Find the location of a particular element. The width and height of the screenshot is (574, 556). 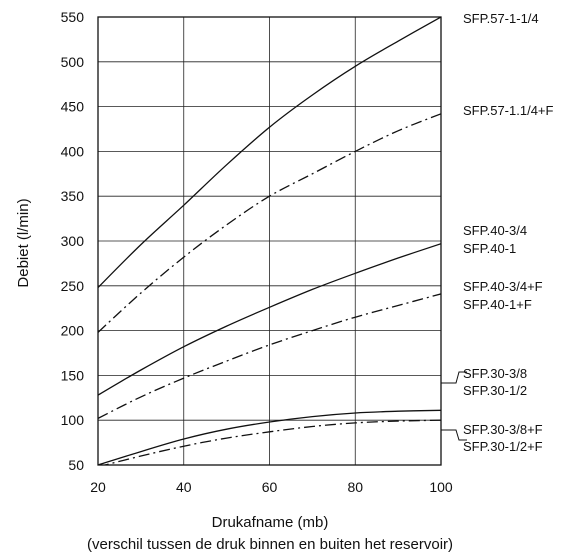

y-axis-title: Debiet (l/min) is located at coordinates (23, 242).